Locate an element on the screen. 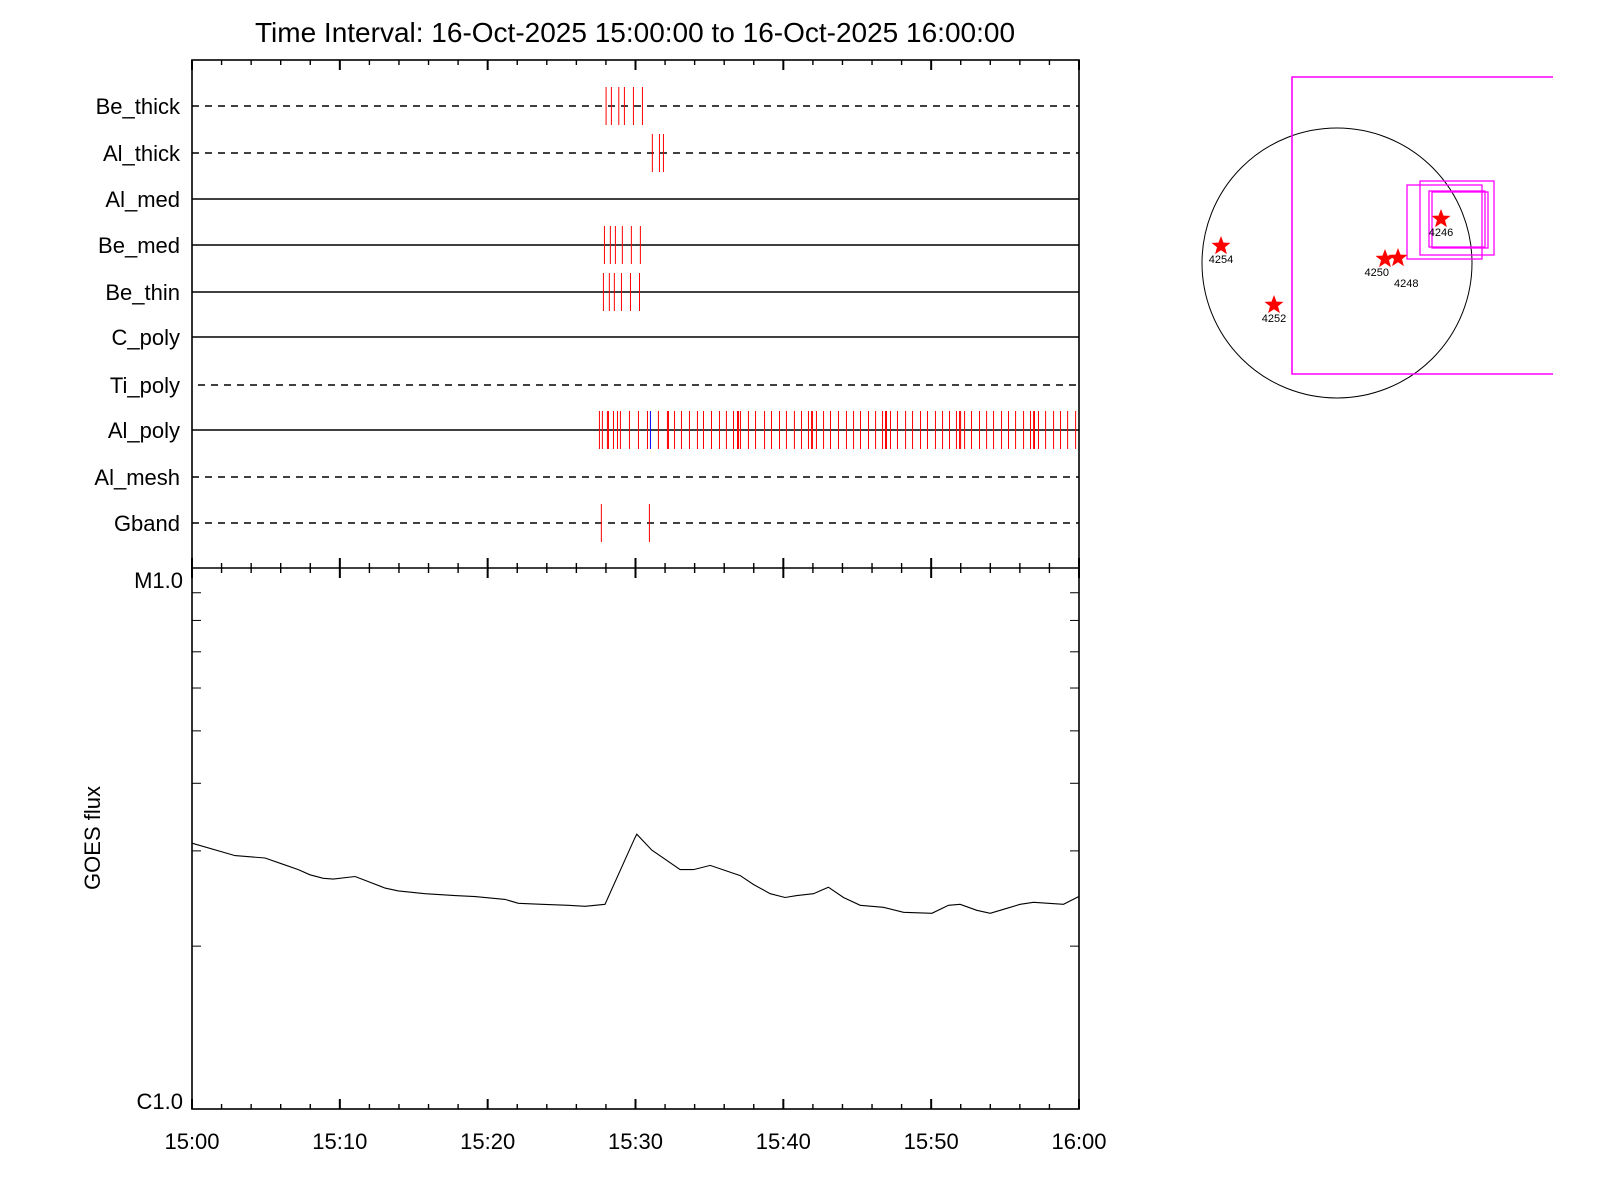  row-label: Al_thick is located at coordinates (142, 153).